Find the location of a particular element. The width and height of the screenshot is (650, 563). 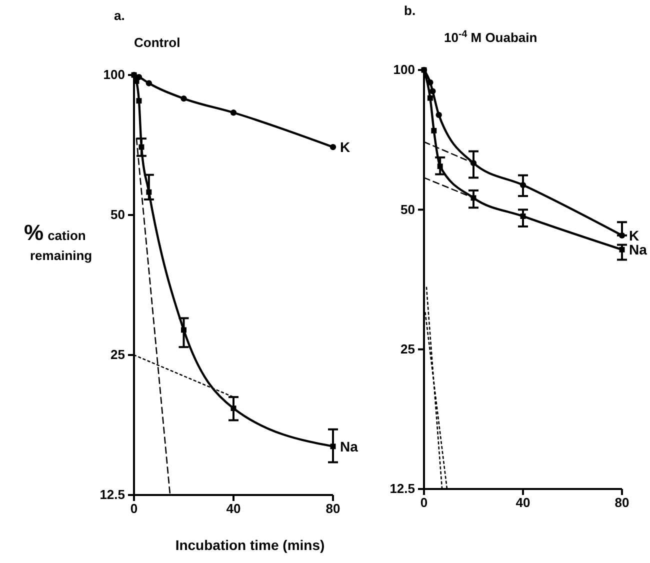

y-axis-title: % cation remaining is located at coordinates (58, 241).